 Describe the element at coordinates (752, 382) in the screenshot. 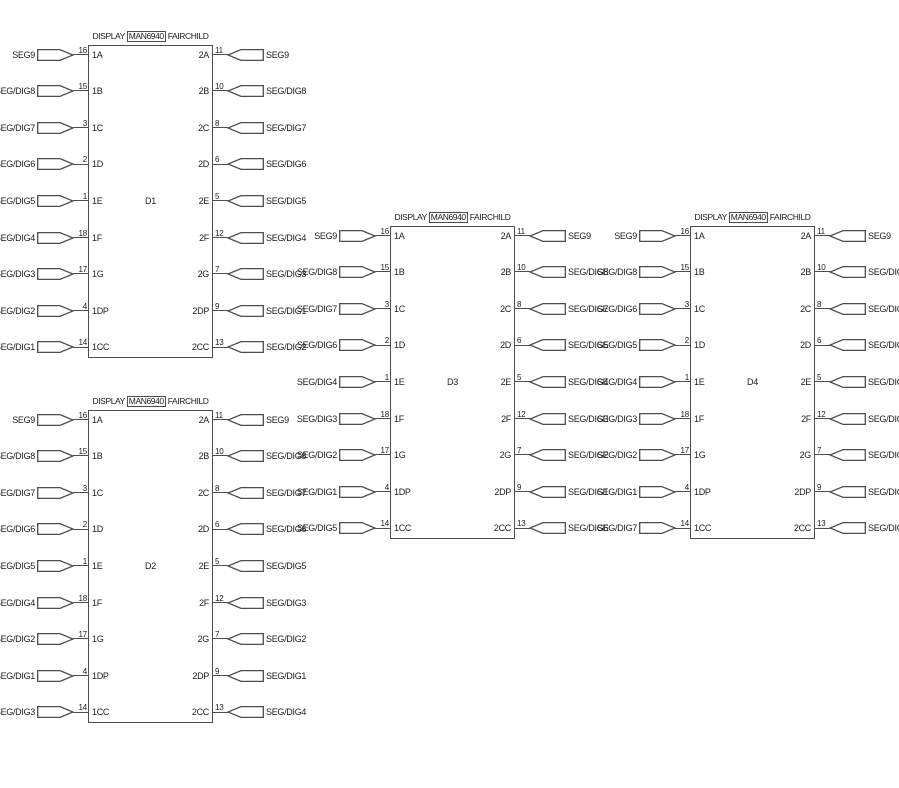

I see `component-body` at that location.